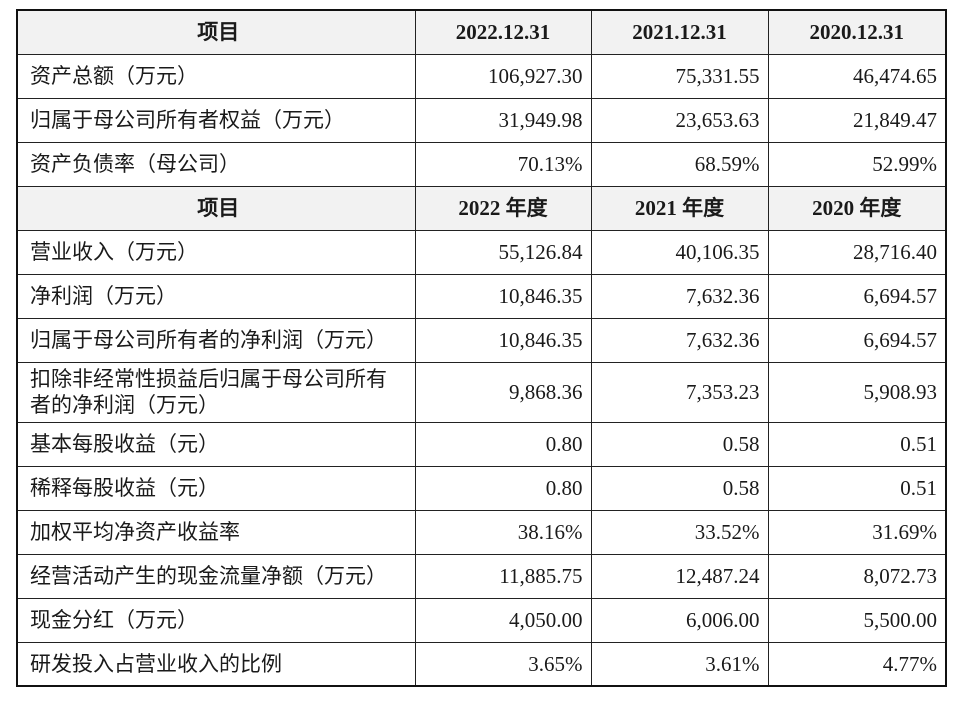 Image resolution: width=960 pixels, height=703 pixels. What do you see at coordinates (857, 620) in the screenshot?
I see `cell-value: 5,500.00` at bounding box center [857, 620].